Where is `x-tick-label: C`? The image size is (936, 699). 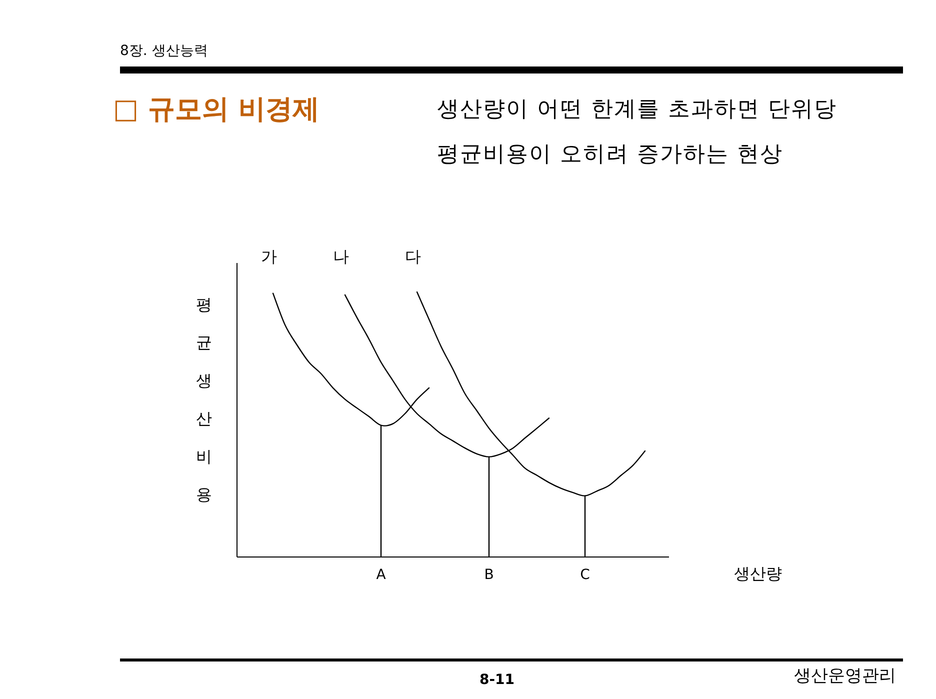 x-tick-label: C is located at coordinates (585, 575).